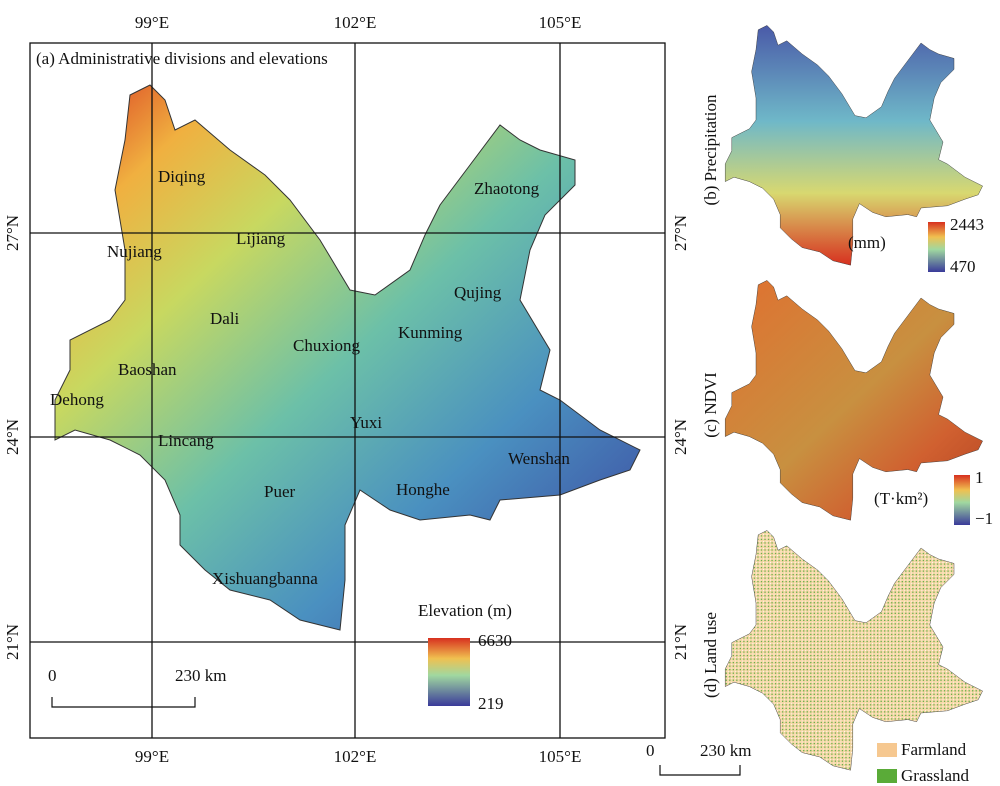 This screenshot has width=1000, height=786. I want to click on region-label: Dehong, so click(77, 399).